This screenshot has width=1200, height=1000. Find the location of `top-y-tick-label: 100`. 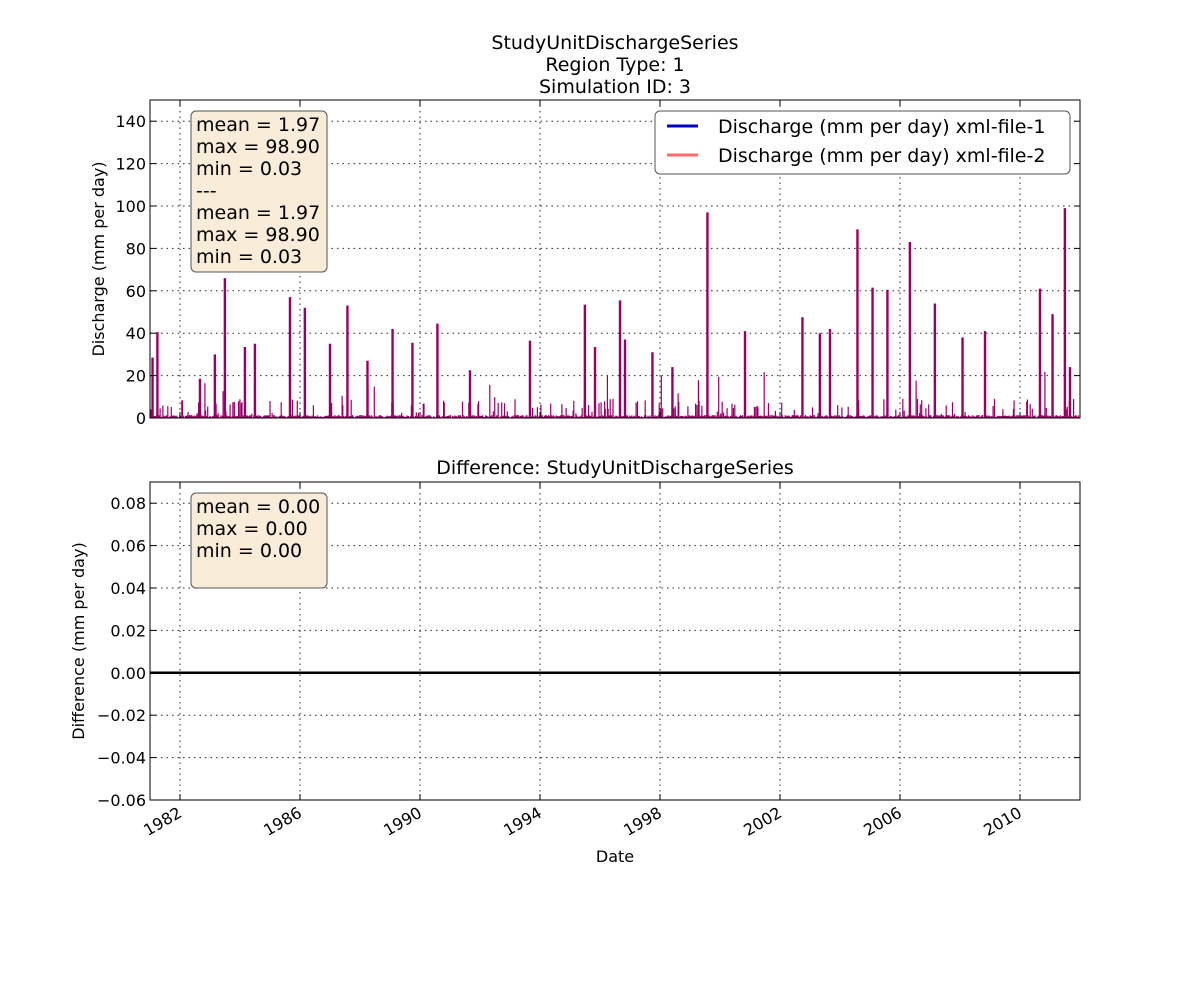

top-y-tick-label: 100 is located at coordinates (130, 206).